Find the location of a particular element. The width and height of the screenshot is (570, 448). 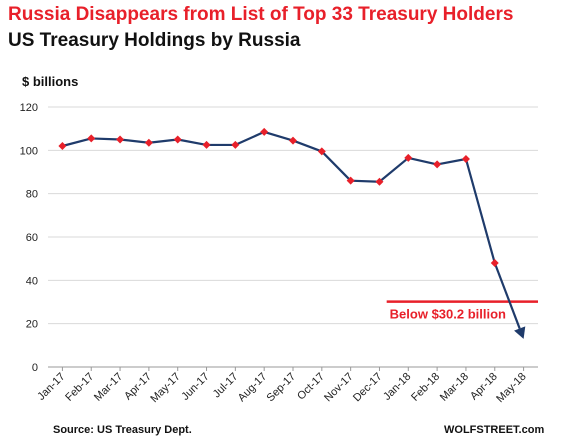

y-tick-label: 120 is located at coordinates (29, 108).